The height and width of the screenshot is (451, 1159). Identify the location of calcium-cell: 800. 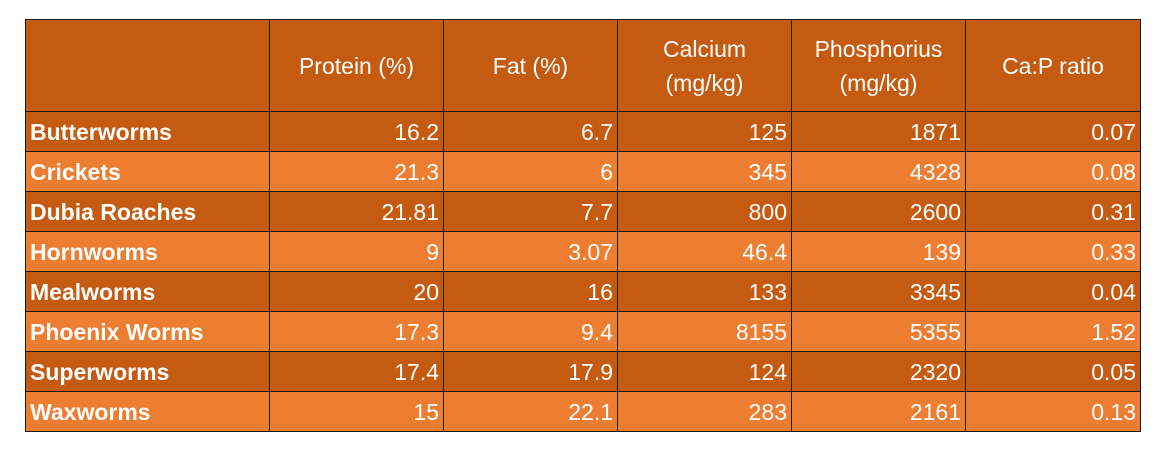
(704, 211).